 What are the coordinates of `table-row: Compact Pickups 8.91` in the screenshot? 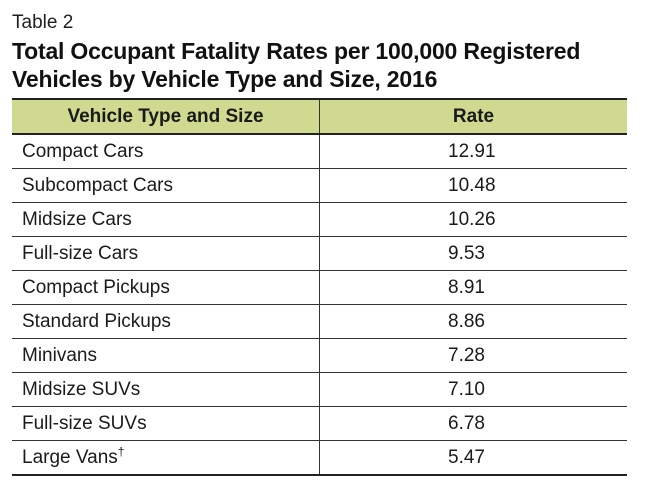 It's located at (319, 287).